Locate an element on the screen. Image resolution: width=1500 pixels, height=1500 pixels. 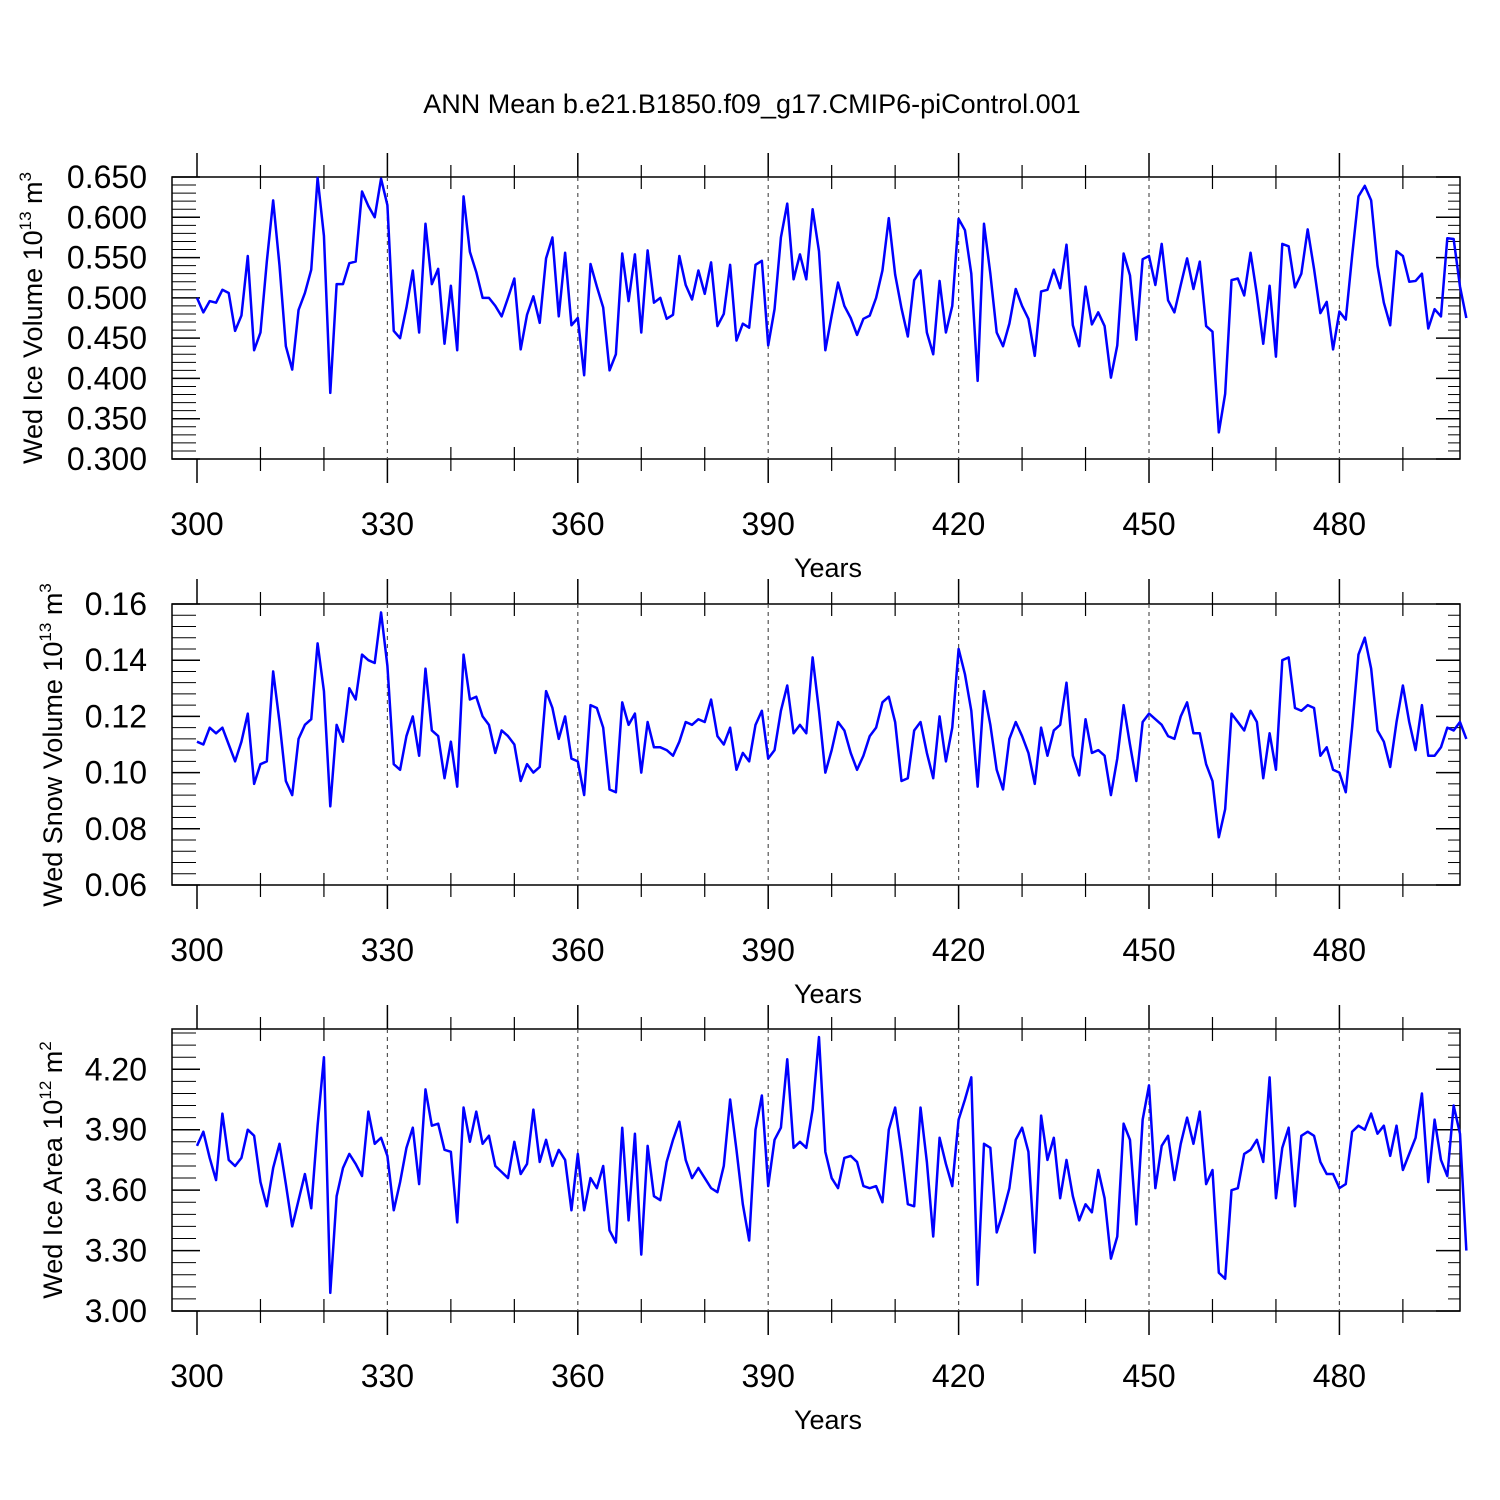
y-tick-label: 0.08 is located at coordinates (116, 829).